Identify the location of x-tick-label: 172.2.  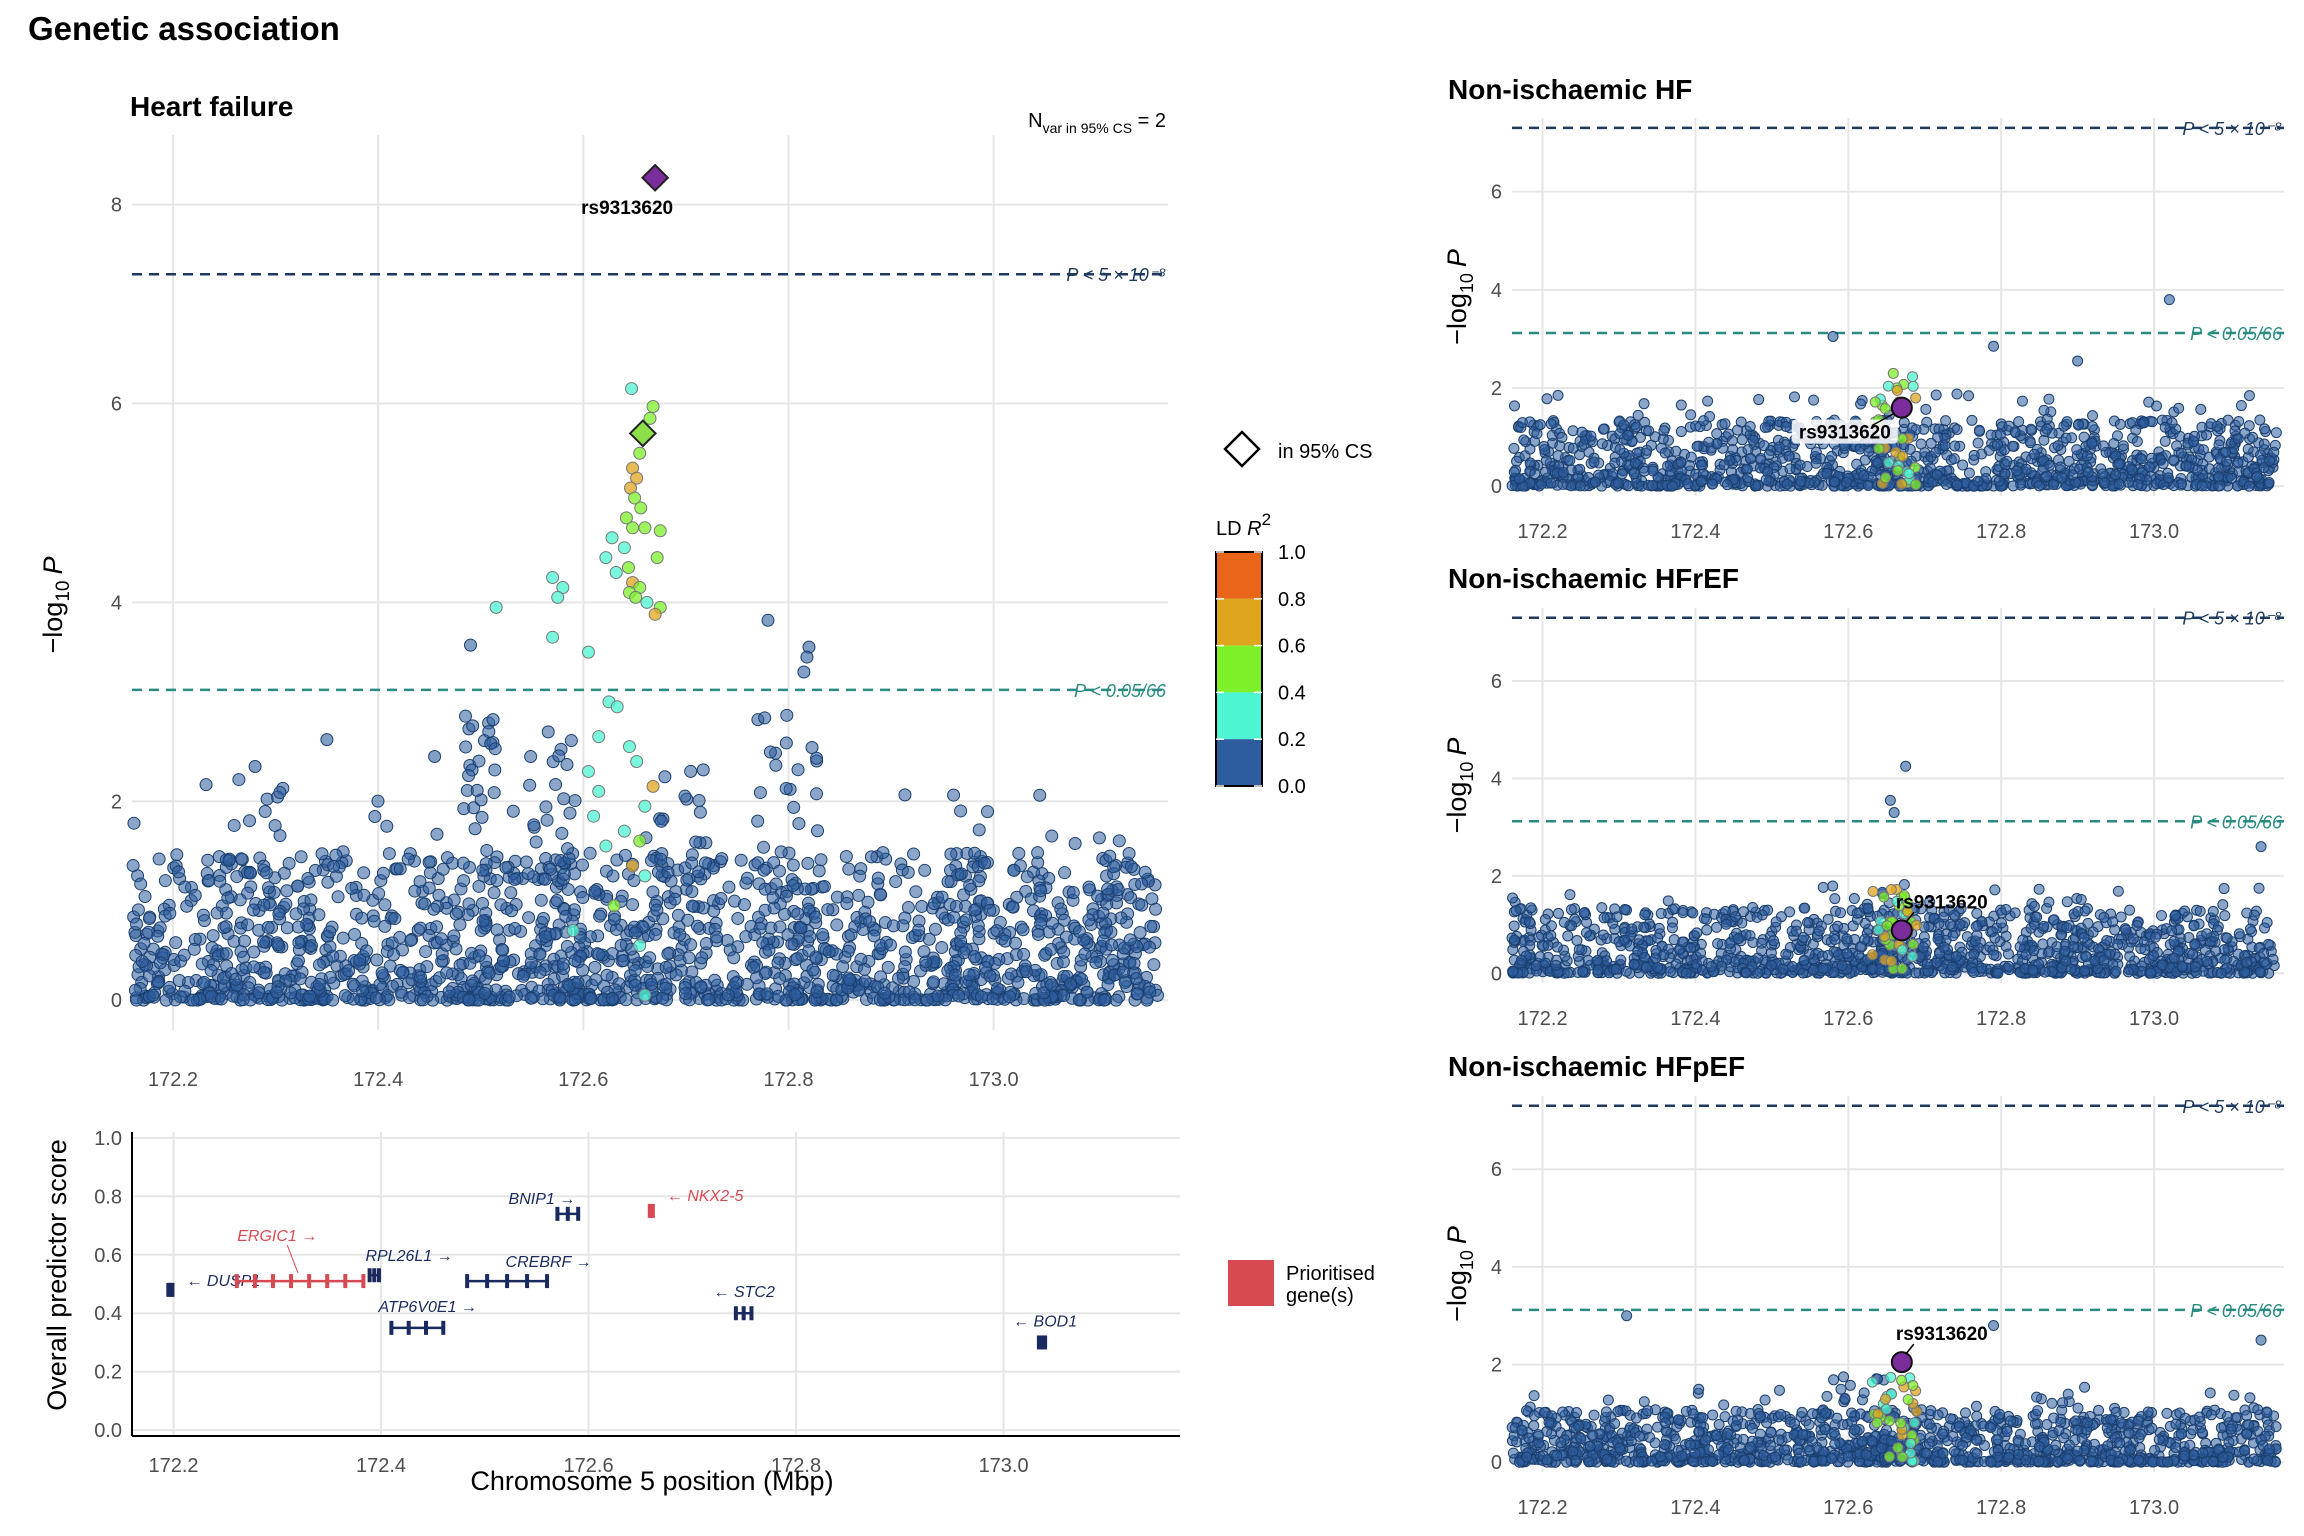
(173, 1466).